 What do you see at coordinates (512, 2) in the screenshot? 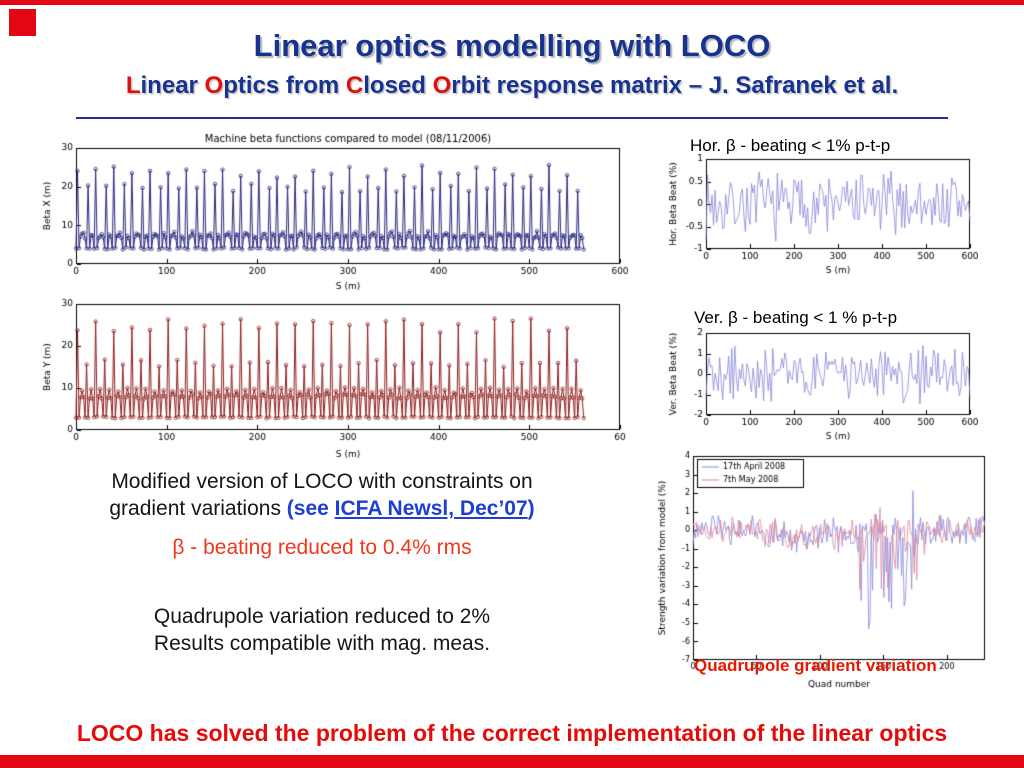
I see `top-red-bar` at bounding box center [512, 2].